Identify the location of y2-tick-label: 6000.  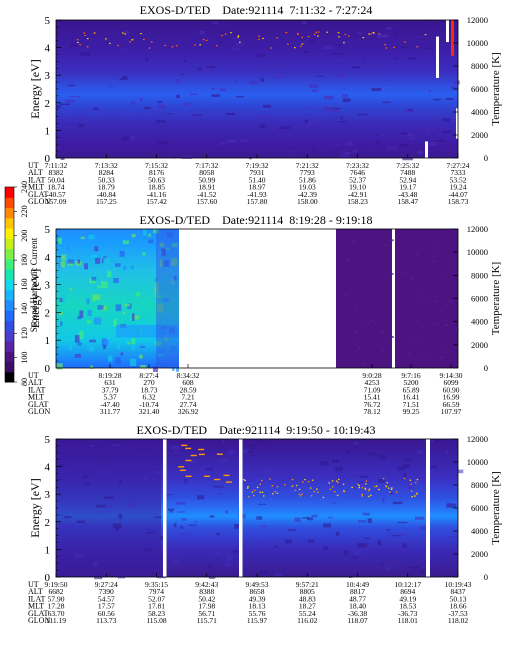
(479, 299).